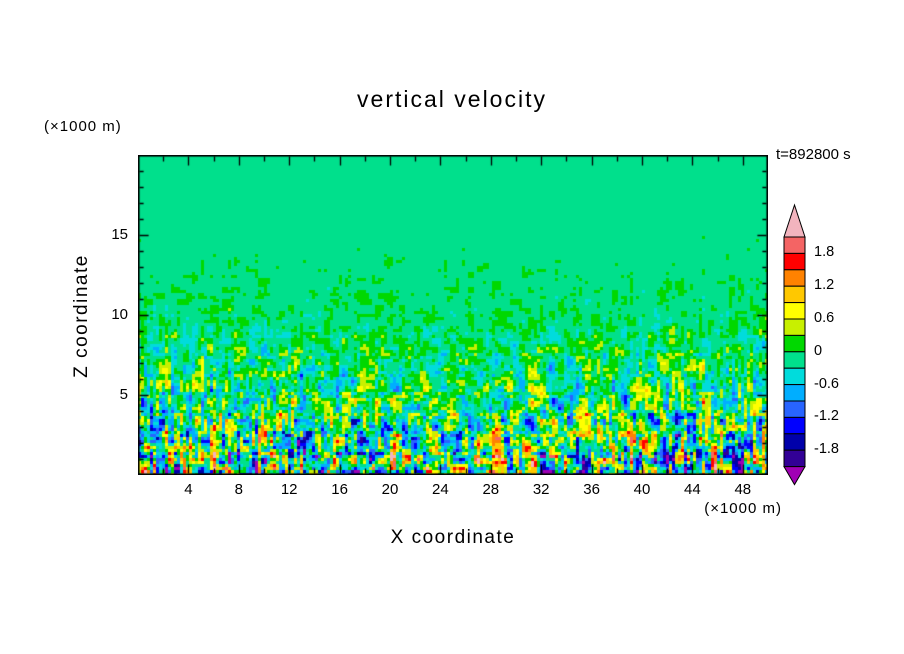 The width and height of the screenshot is (904, 654). Describe the element at coordinates (813, 154) in the screenshot. I see `time-annotation: t=892800 s` at that location.